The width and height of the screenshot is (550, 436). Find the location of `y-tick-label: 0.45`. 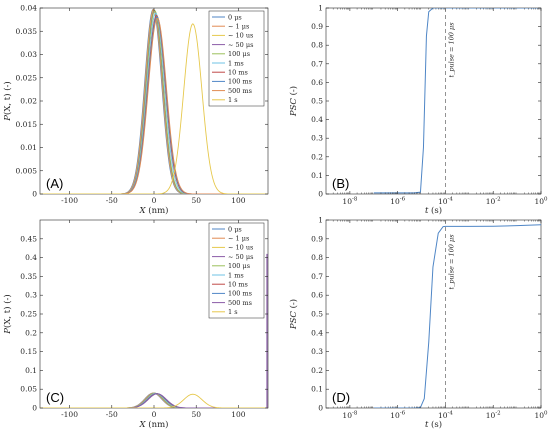

y-tick-label: 0.45 is located at coordinates (28, 238).